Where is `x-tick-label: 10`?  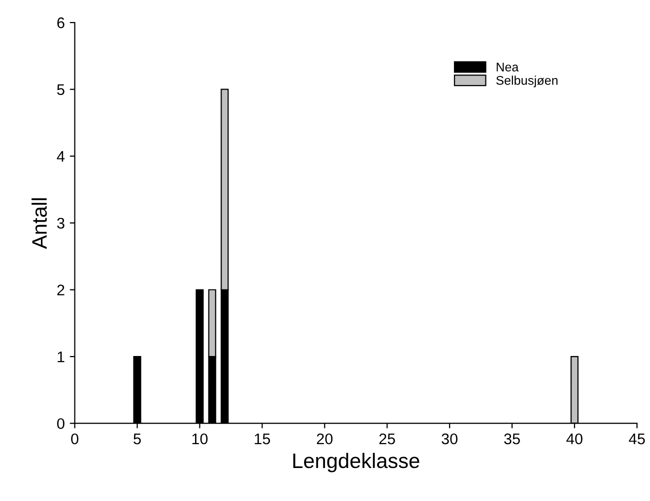
x-tick-label: 10 is located at coordinates (200, 438).